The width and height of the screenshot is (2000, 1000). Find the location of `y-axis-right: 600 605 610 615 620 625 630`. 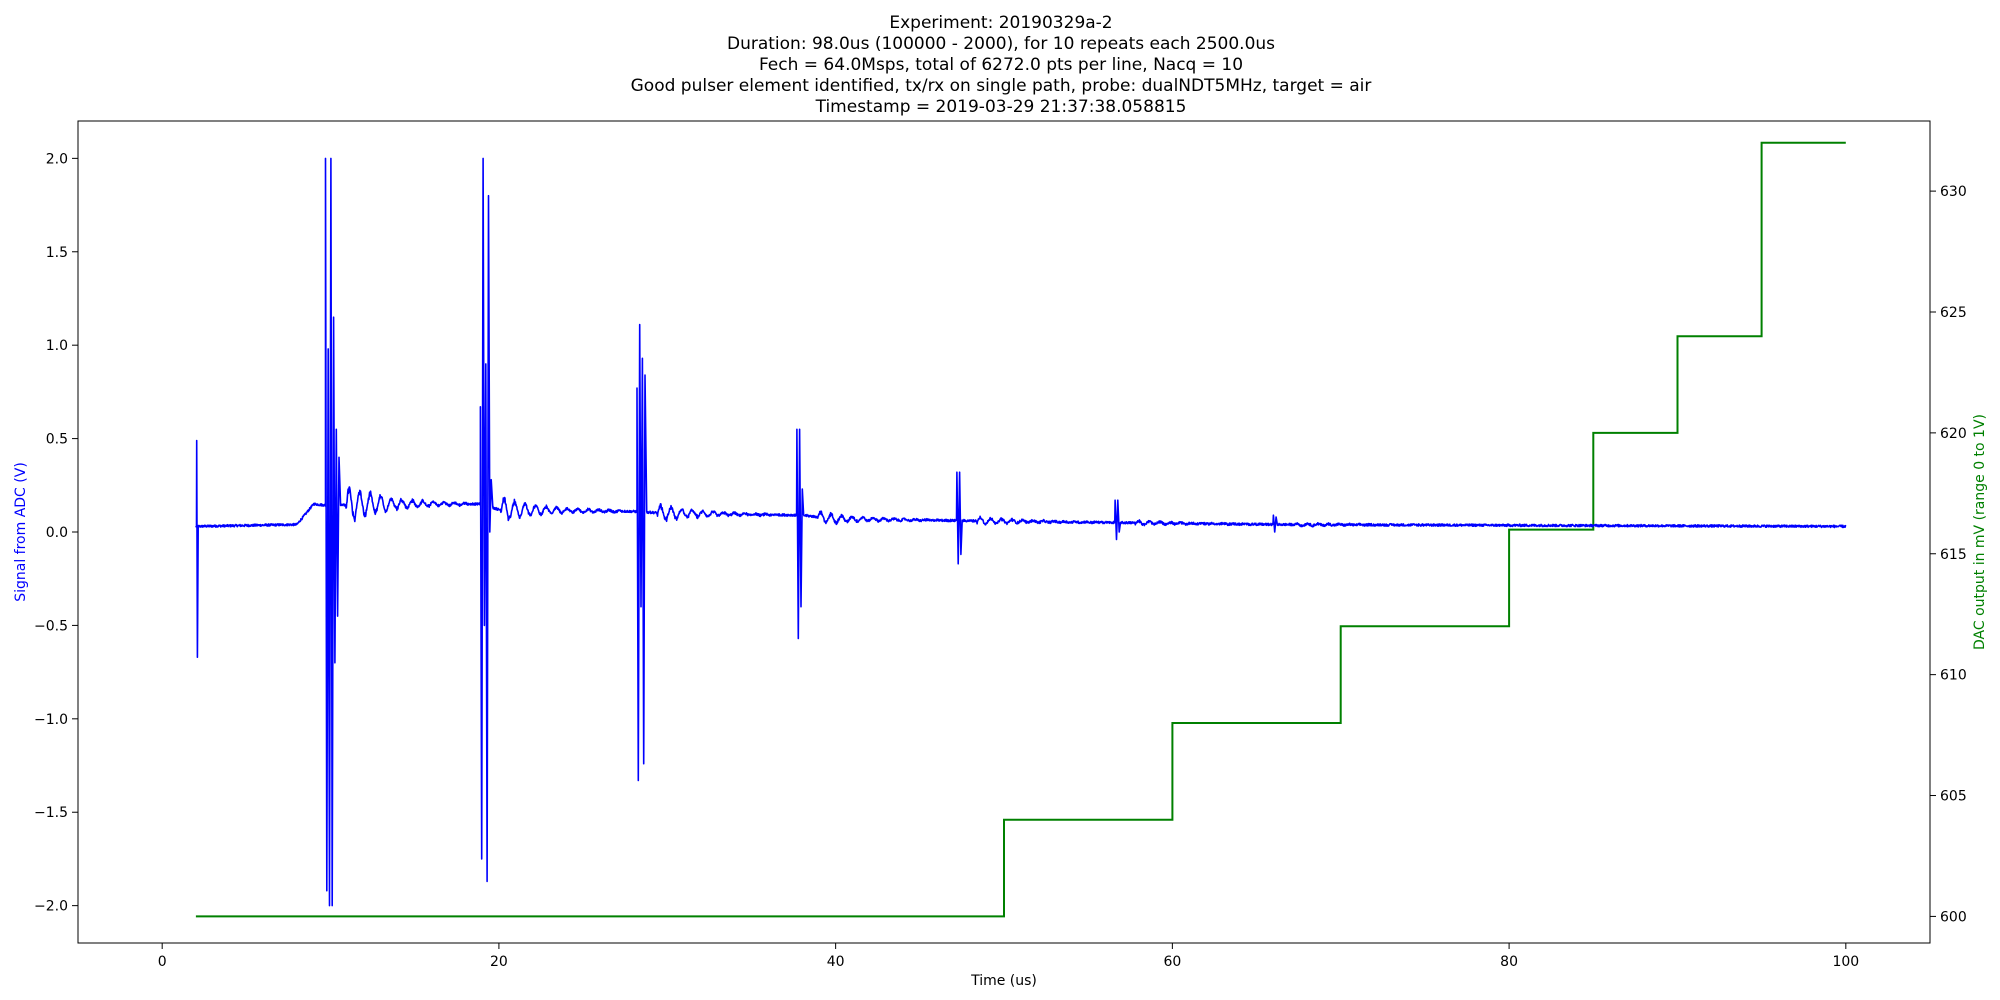

y-axis-right: 600 605 610 615 620 625 630 is located at coordinates (1948, 554).